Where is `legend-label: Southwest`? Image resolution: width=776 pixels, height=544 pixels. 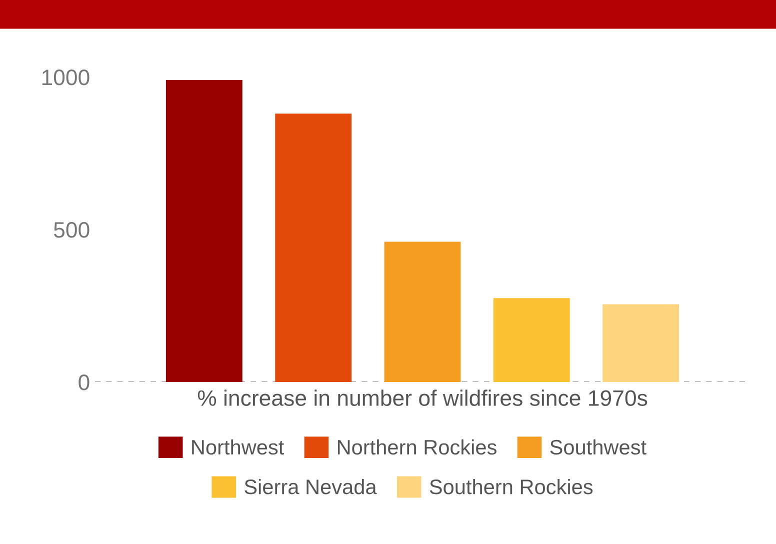 legend-label: Southwest is located at coordinates (598, 447).